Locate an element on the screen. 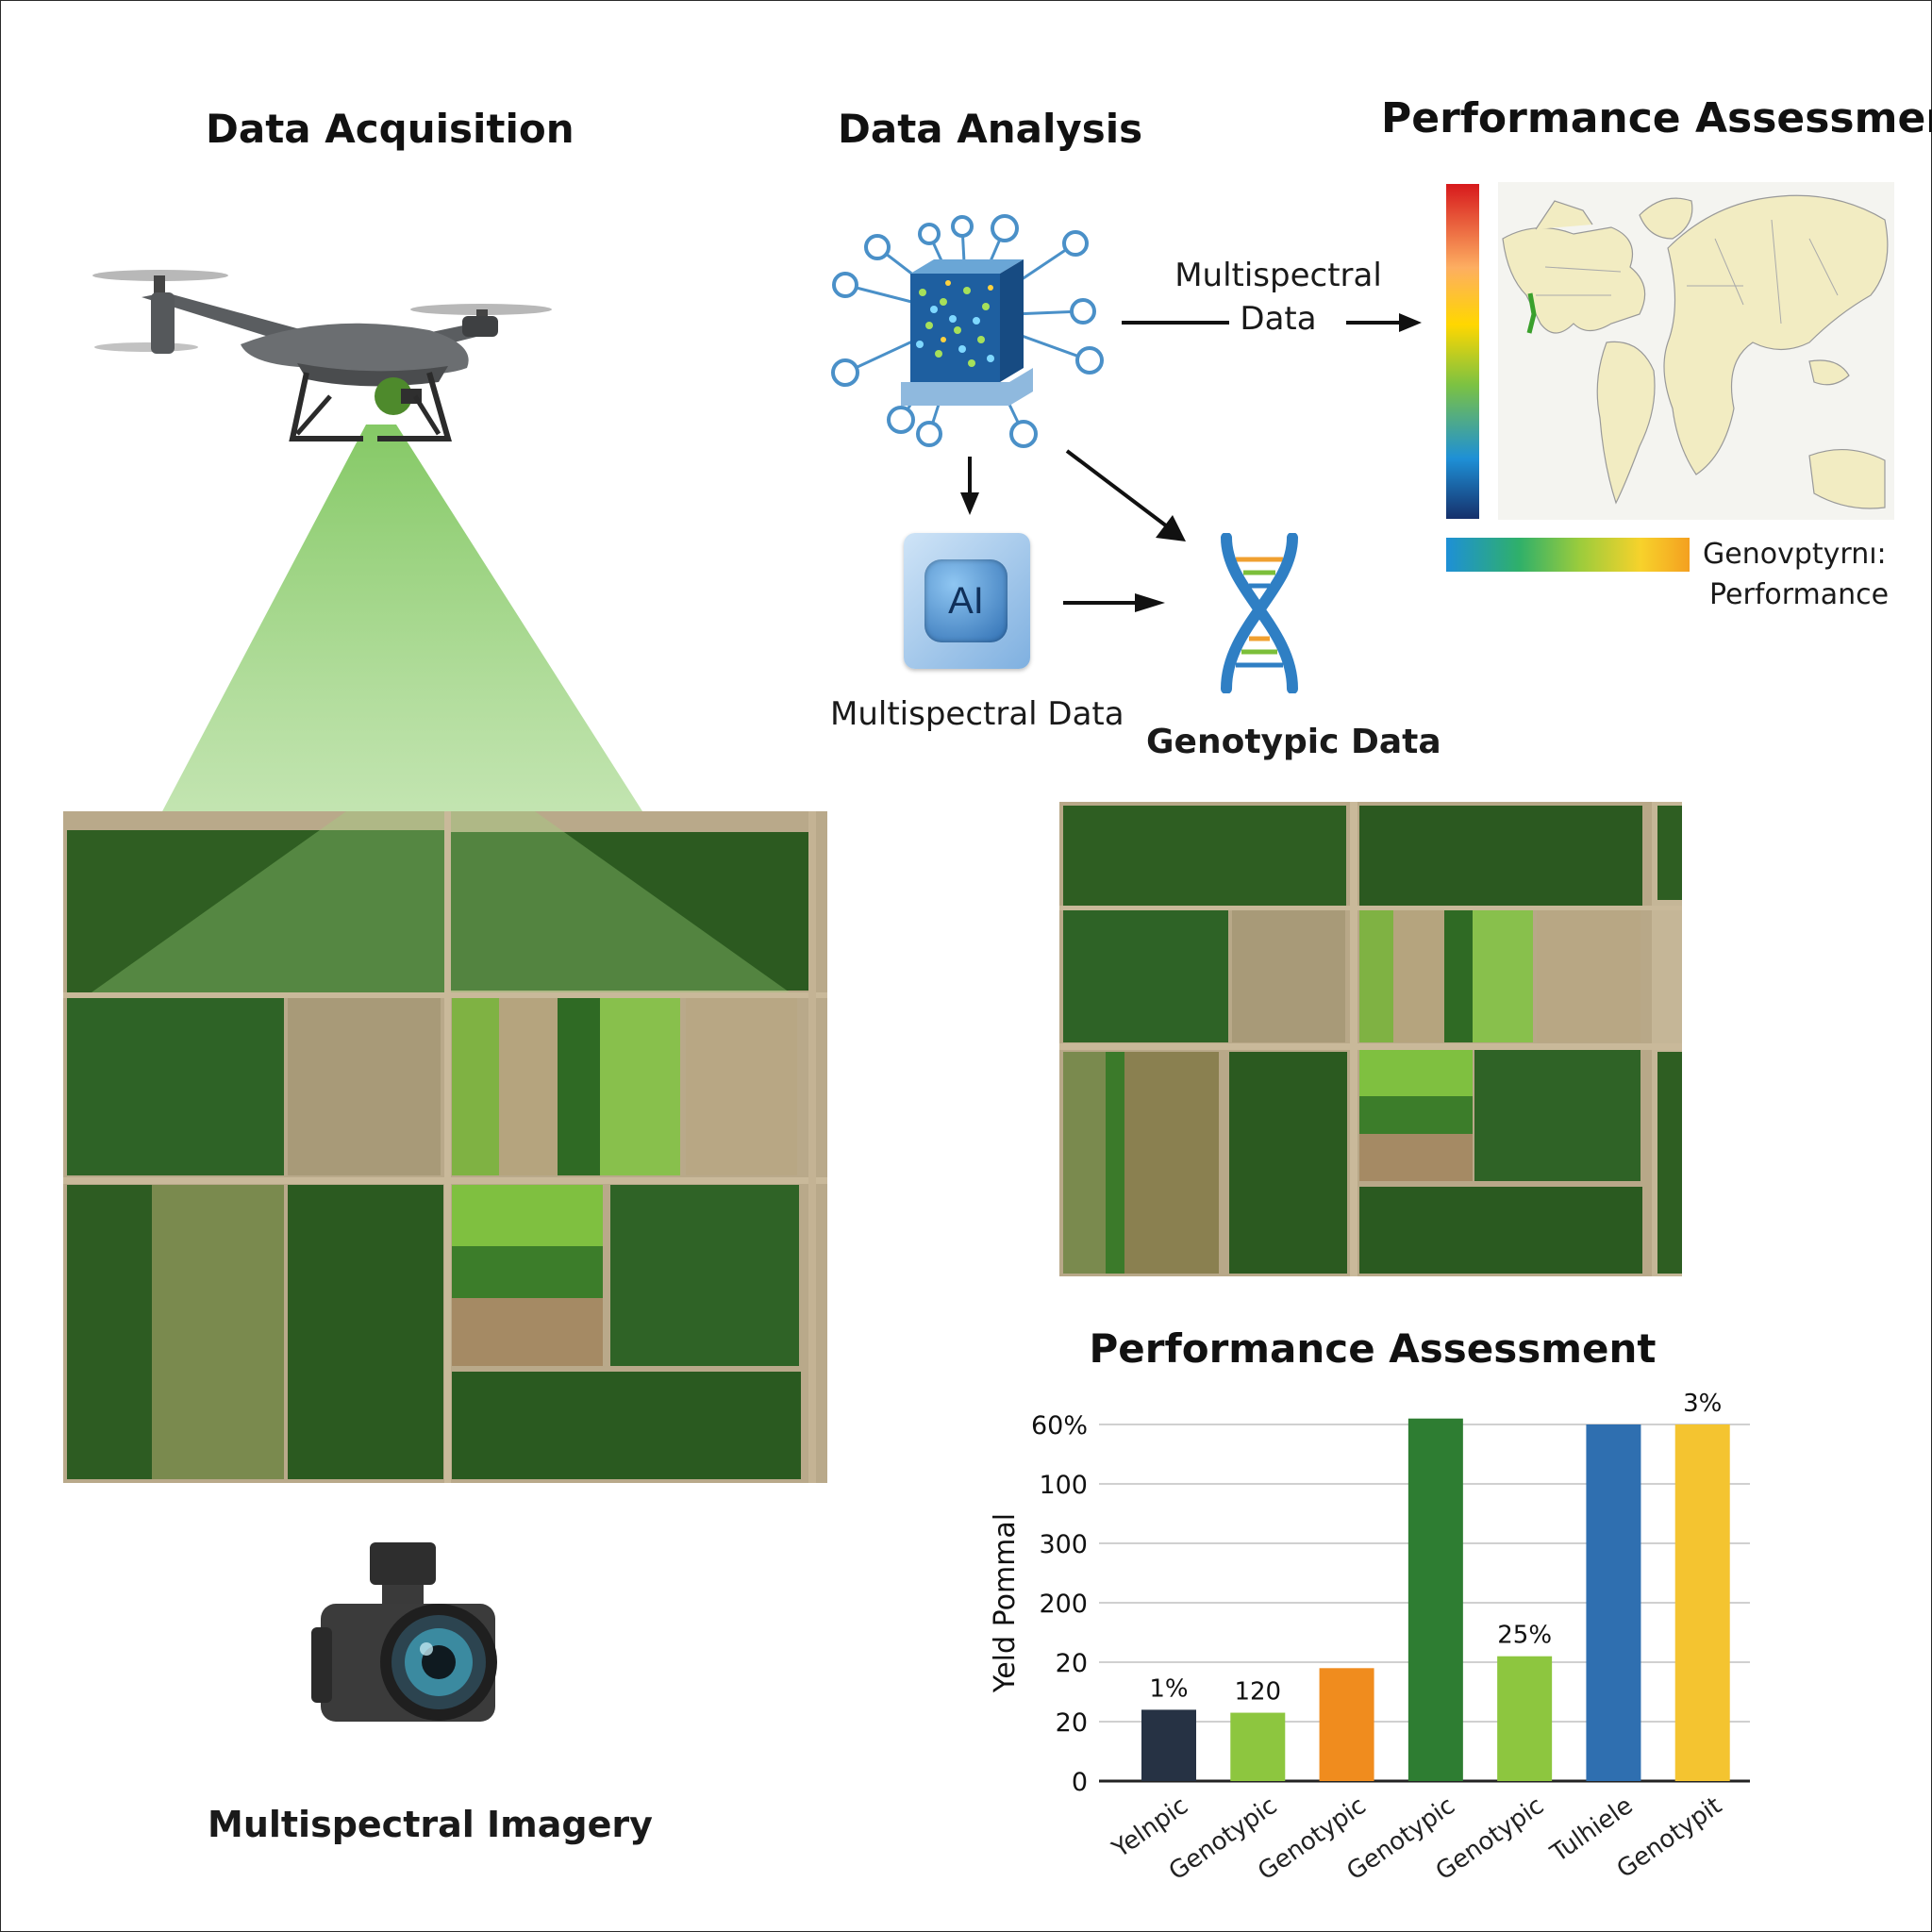 The width and height of the screenshot is (1932, 1932). aerial-field-image-large is located at coordinates (445, 1147).